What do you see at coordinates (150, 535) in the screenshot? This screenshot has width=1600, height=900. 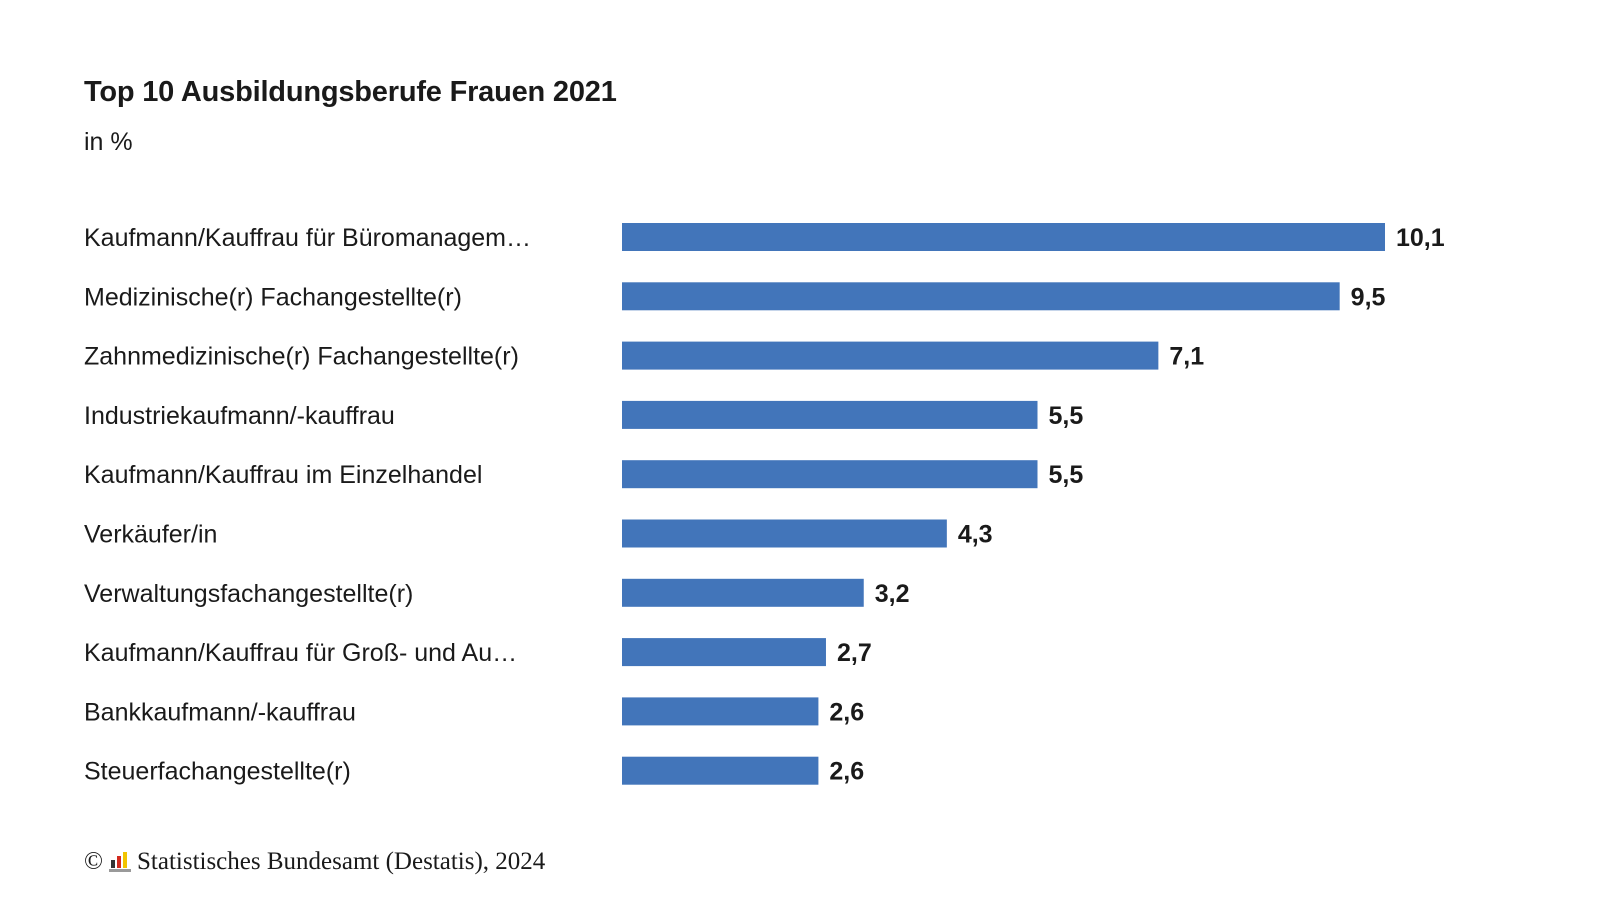 I see `category-label: Verkäufer/in` at bounding box center [150, 535].